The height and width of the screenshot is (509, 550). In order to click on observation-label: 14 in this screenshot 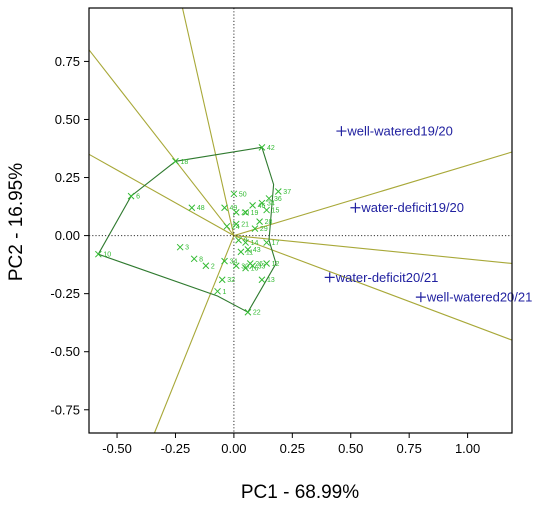, I will do `click(255, 243)`.